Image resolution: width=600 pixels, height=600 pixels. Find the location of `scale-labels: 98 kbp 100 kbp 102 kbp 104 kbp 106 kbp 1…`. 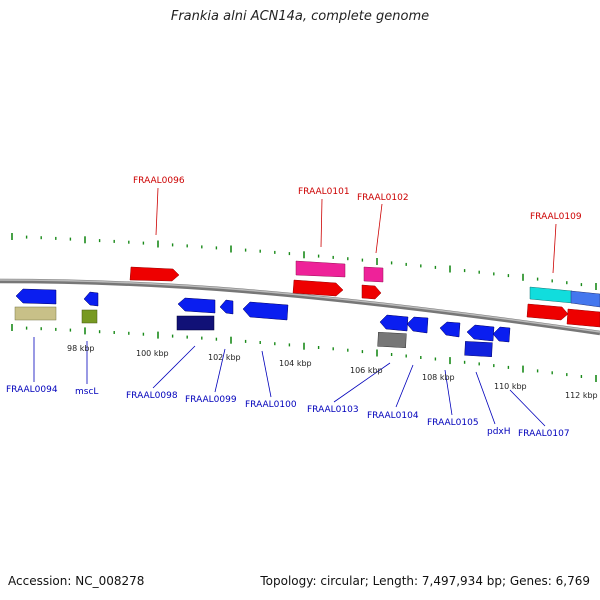

scale-labels: 98 kbp 100 kbp 102 kbp 104 kbp 106 kbp 1… is located at coordinates (332, 372).